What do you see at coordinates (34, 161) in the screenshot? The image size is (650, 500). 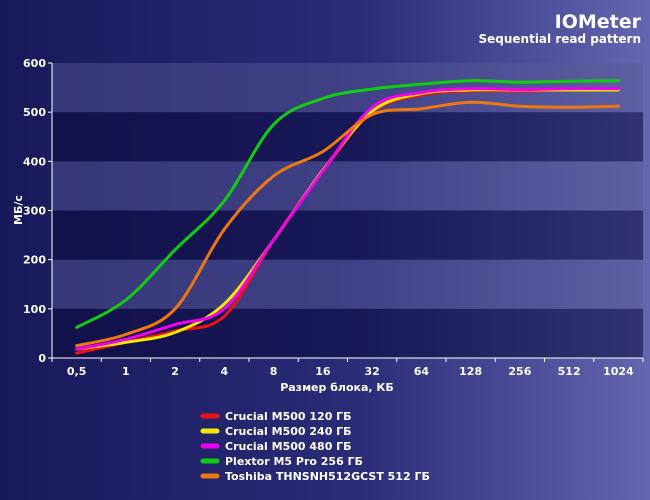 I see `y-tick-label: 400` at bounding box center [34, 161].